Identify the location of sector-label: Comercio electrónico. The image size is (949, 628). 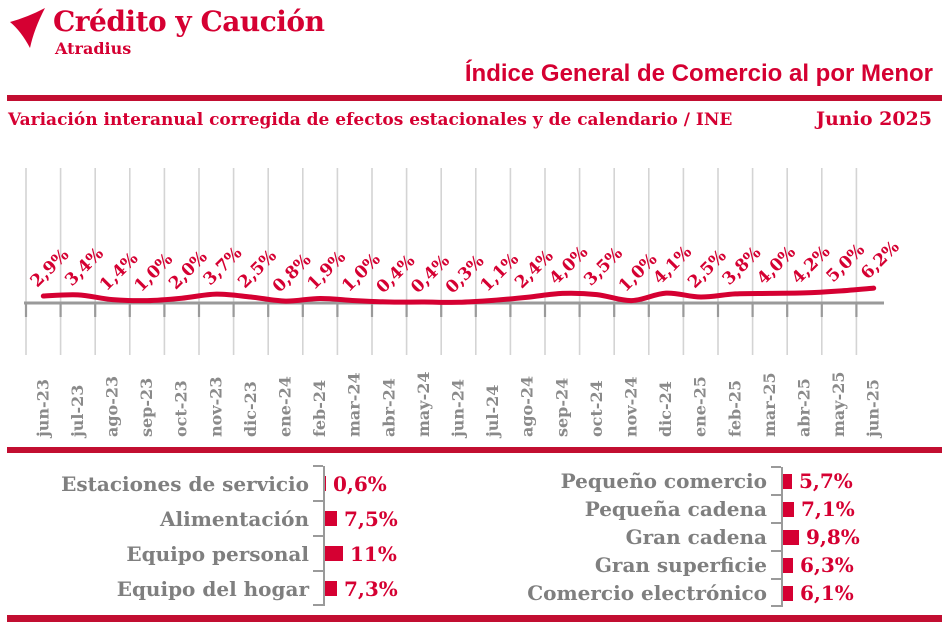
(647, 593).